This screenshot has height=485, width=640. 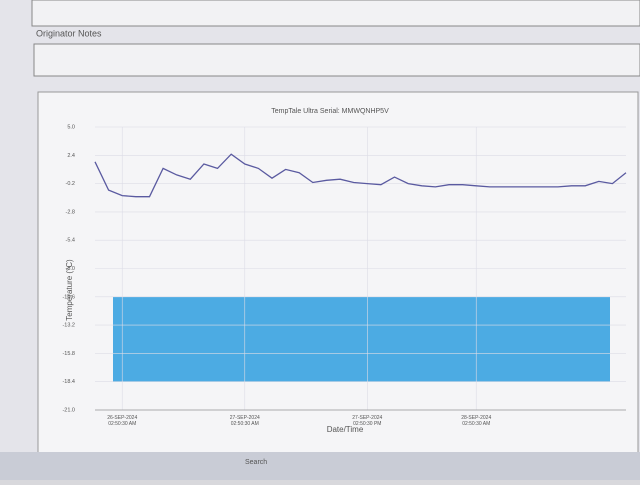 I want to click on y-tick-label: -18.4, so click(x=68, y=382).